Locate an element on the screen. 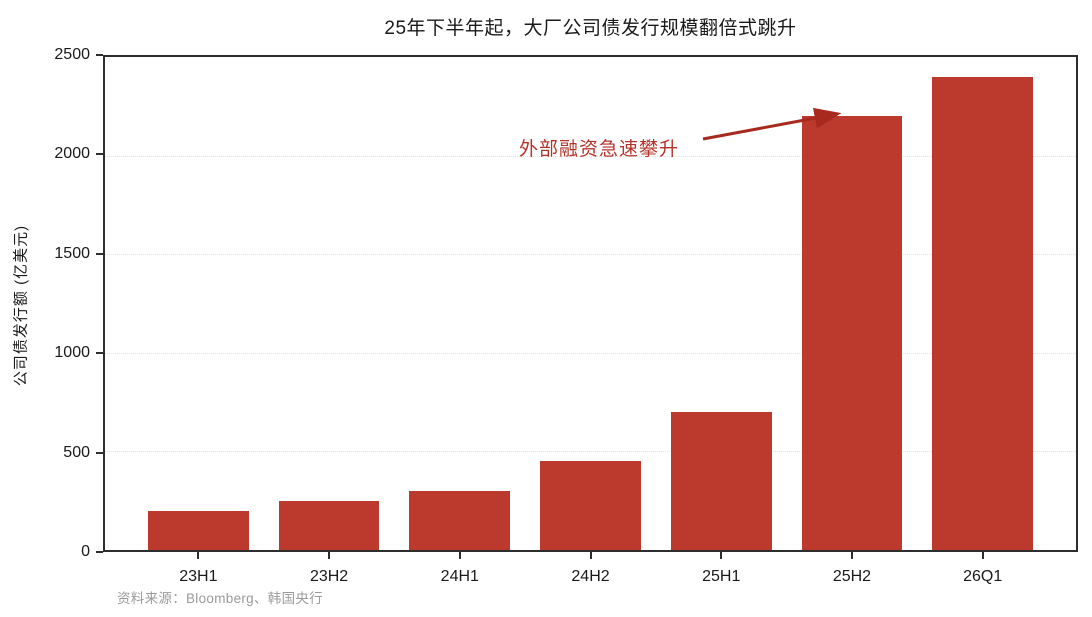  bar-slot-25h1: 25H1 is located at coordinates (721, 321).